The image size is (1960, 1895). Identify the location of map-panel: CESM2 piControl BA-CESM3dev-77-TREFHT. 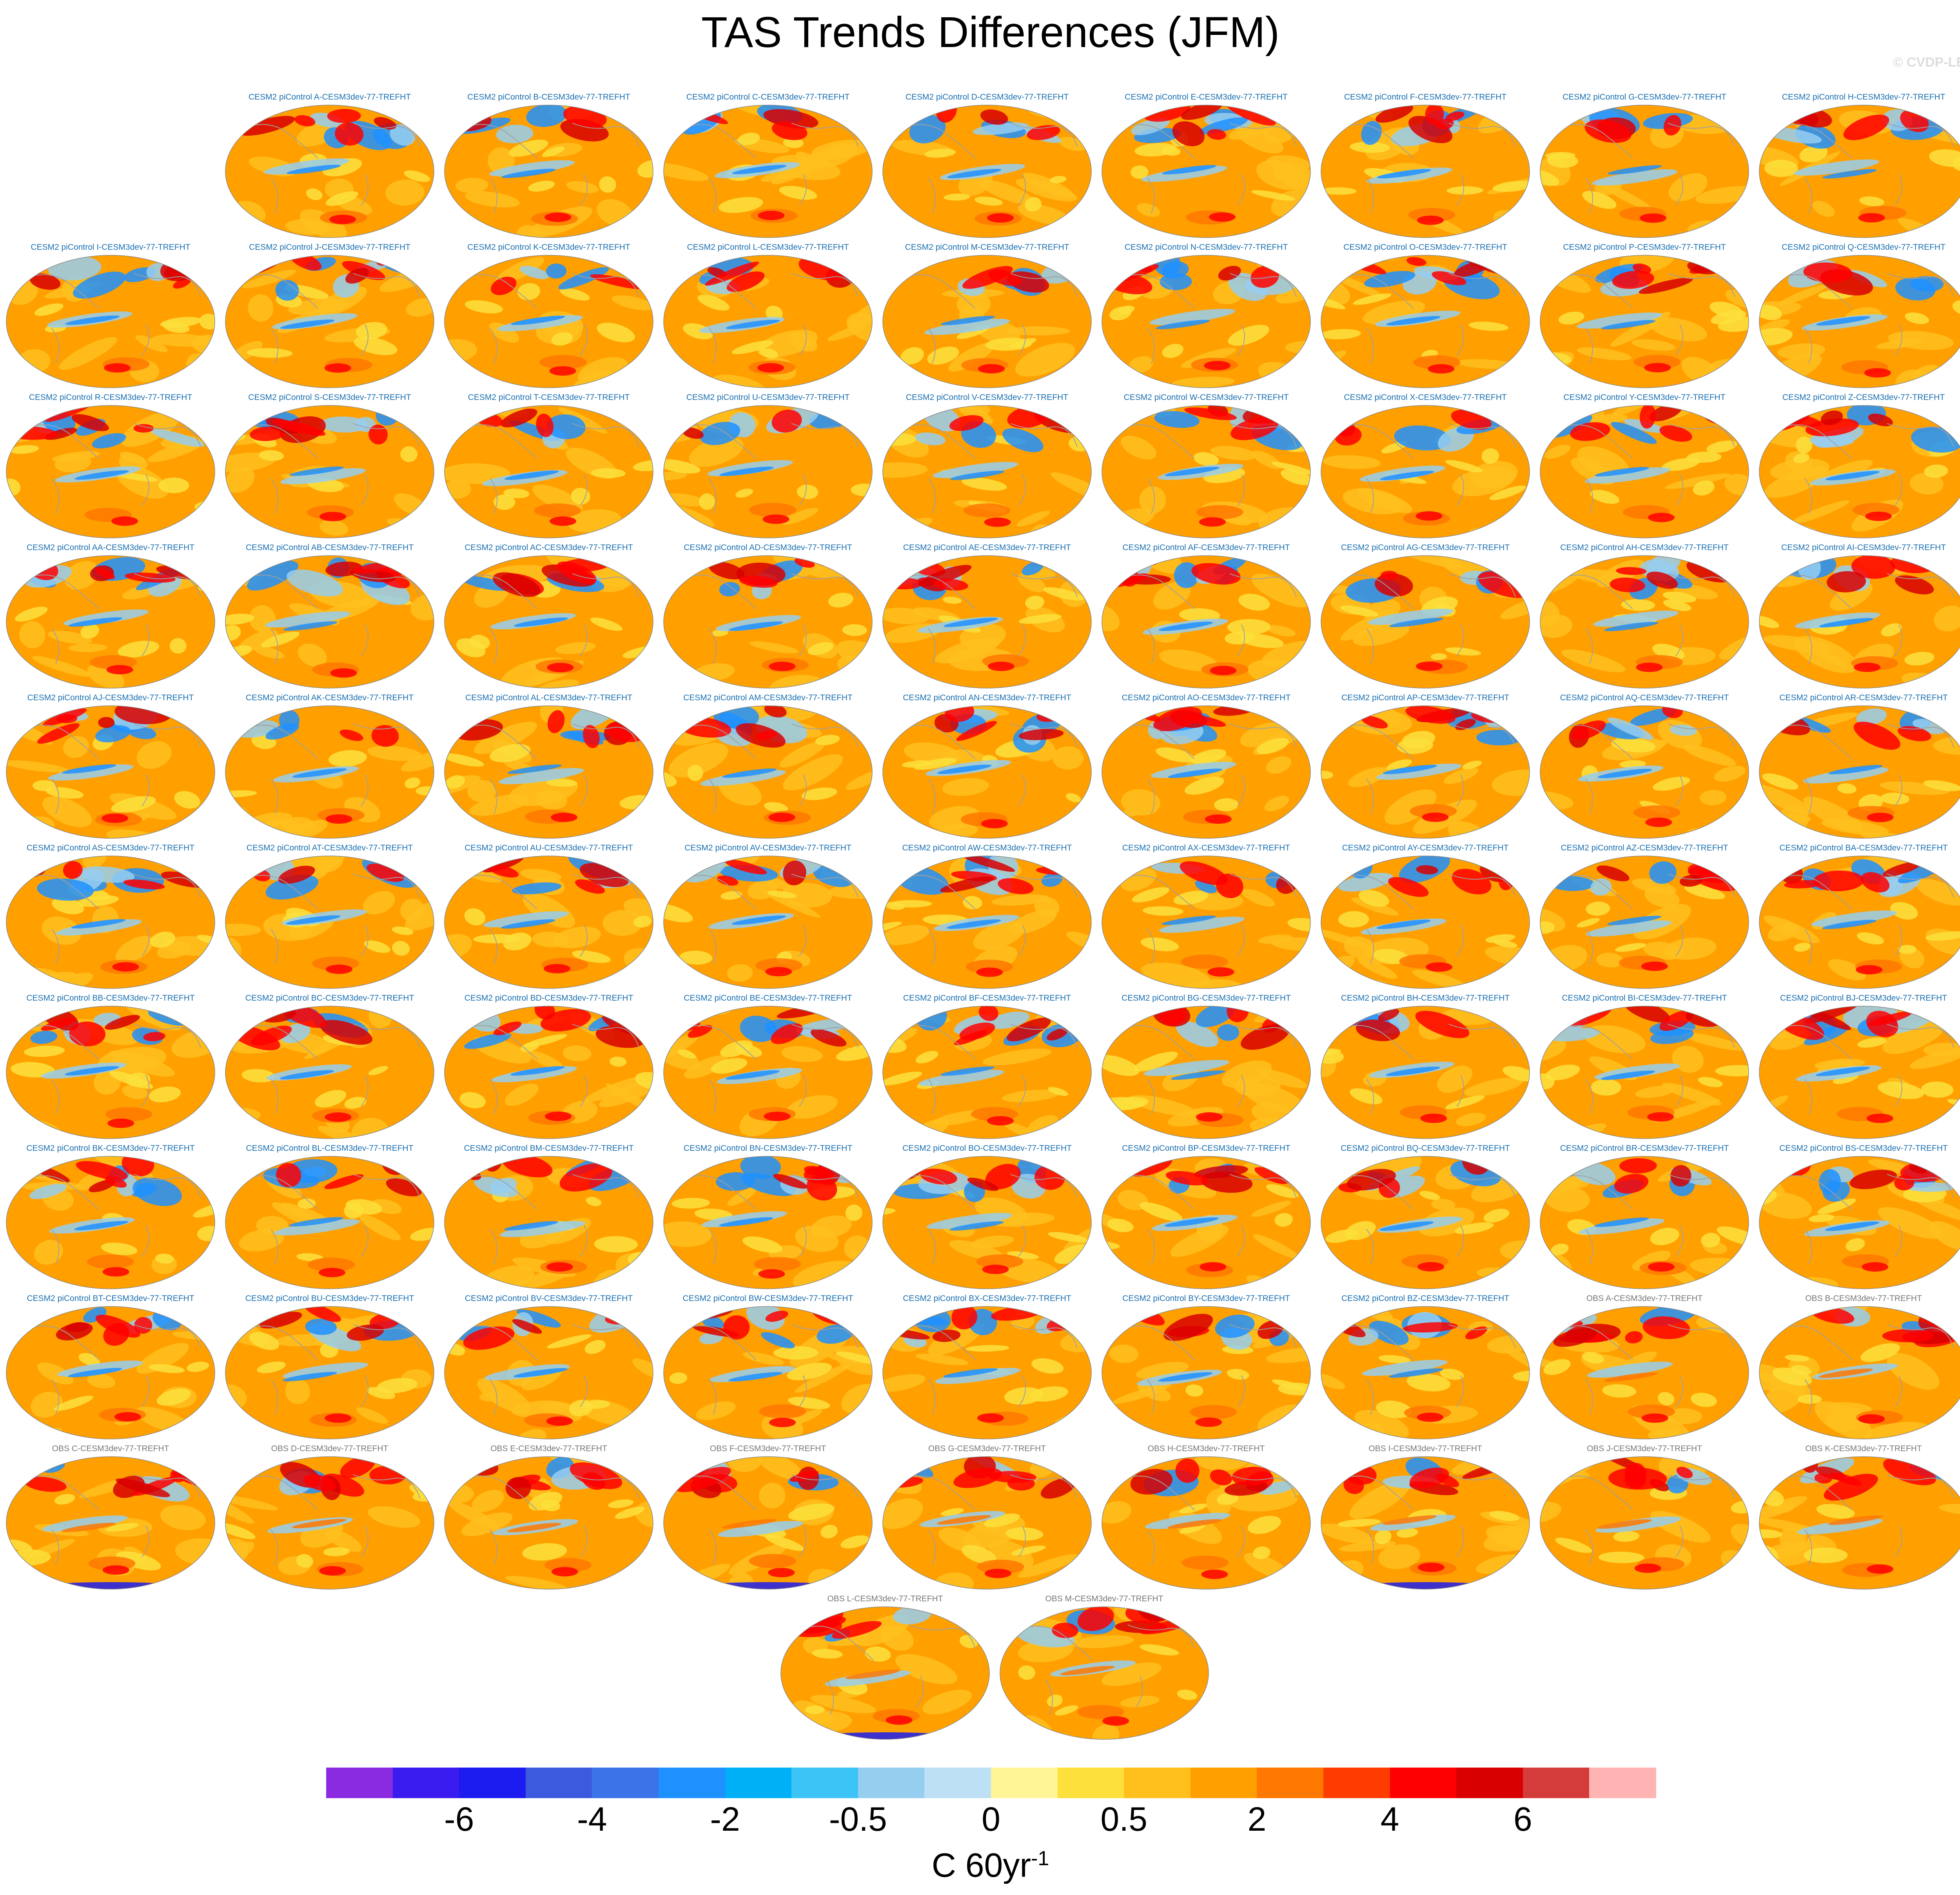
(1859, 917).